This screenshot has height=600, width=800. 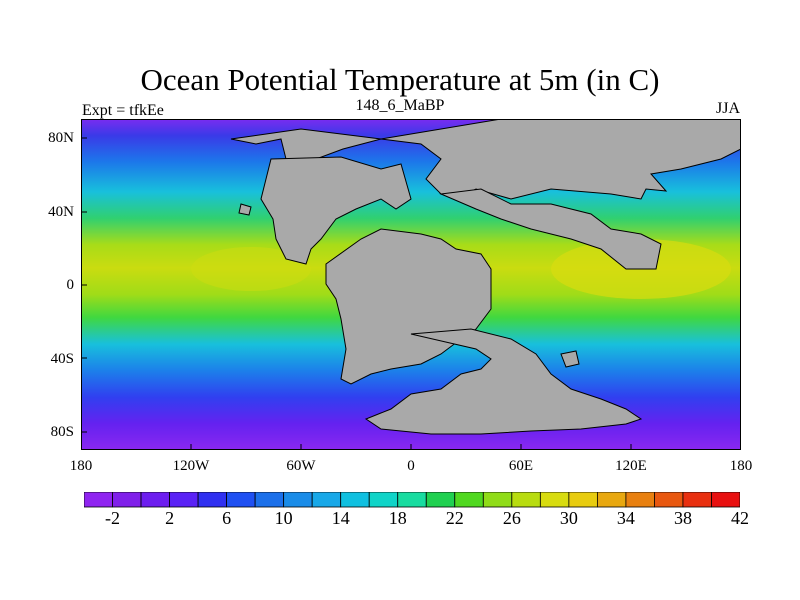 What do you see at coordinates (70, 285) in the screenshot?
I see `lat-label-0: 0` at bounding box center [70, 285].